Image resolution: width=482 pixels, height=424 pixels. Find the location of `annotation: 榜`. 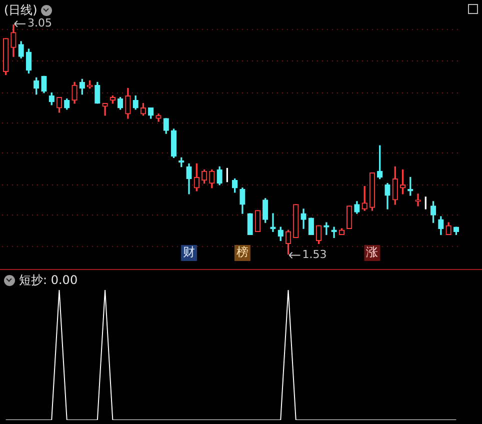

annotation: 榜 is located at coordinates (242, 252).